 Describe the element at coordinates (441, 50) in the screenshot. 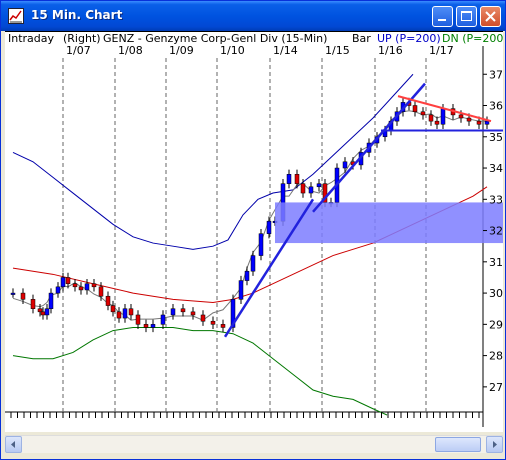

I see `date-tick-label: 1/17` at that location.